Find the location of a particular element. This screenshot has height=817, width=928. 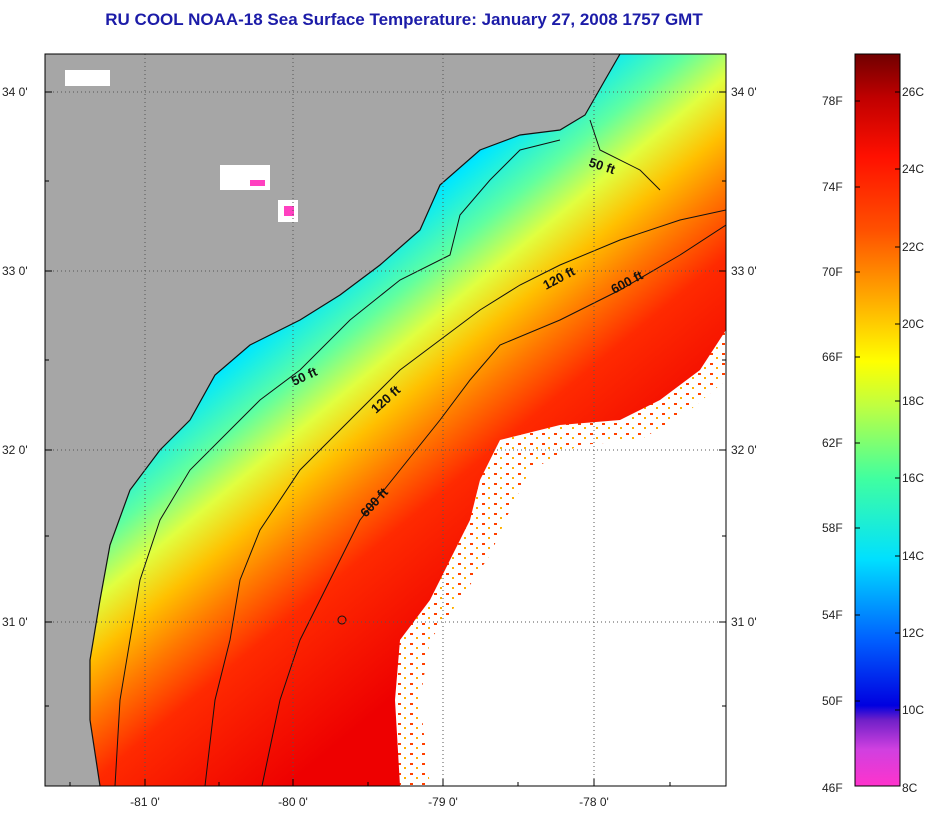

lat-label-34-right: 34 0' is located at coordinates (744, 92).